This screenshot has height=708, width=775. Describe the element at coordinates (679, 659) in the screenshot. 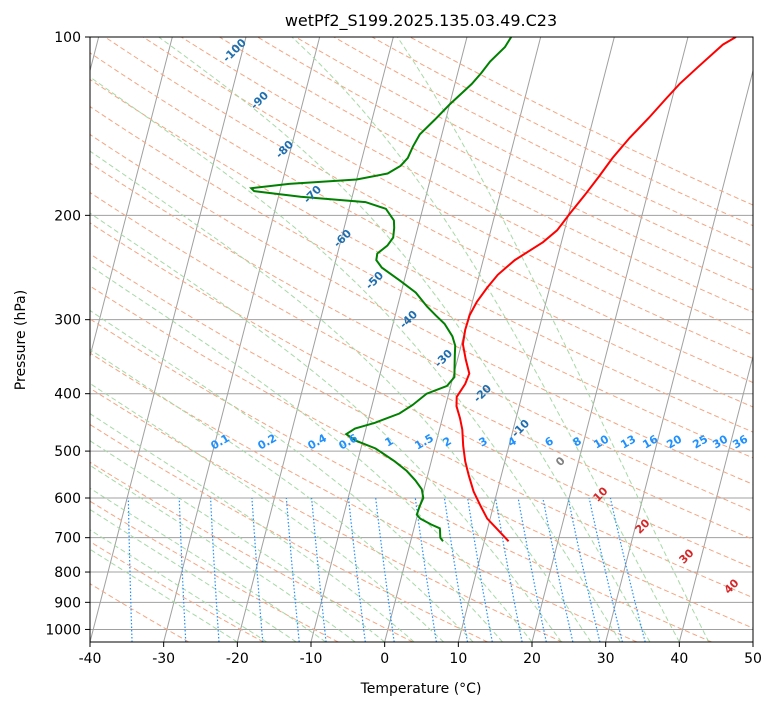

I see `x-tick-label: 40` at that location.